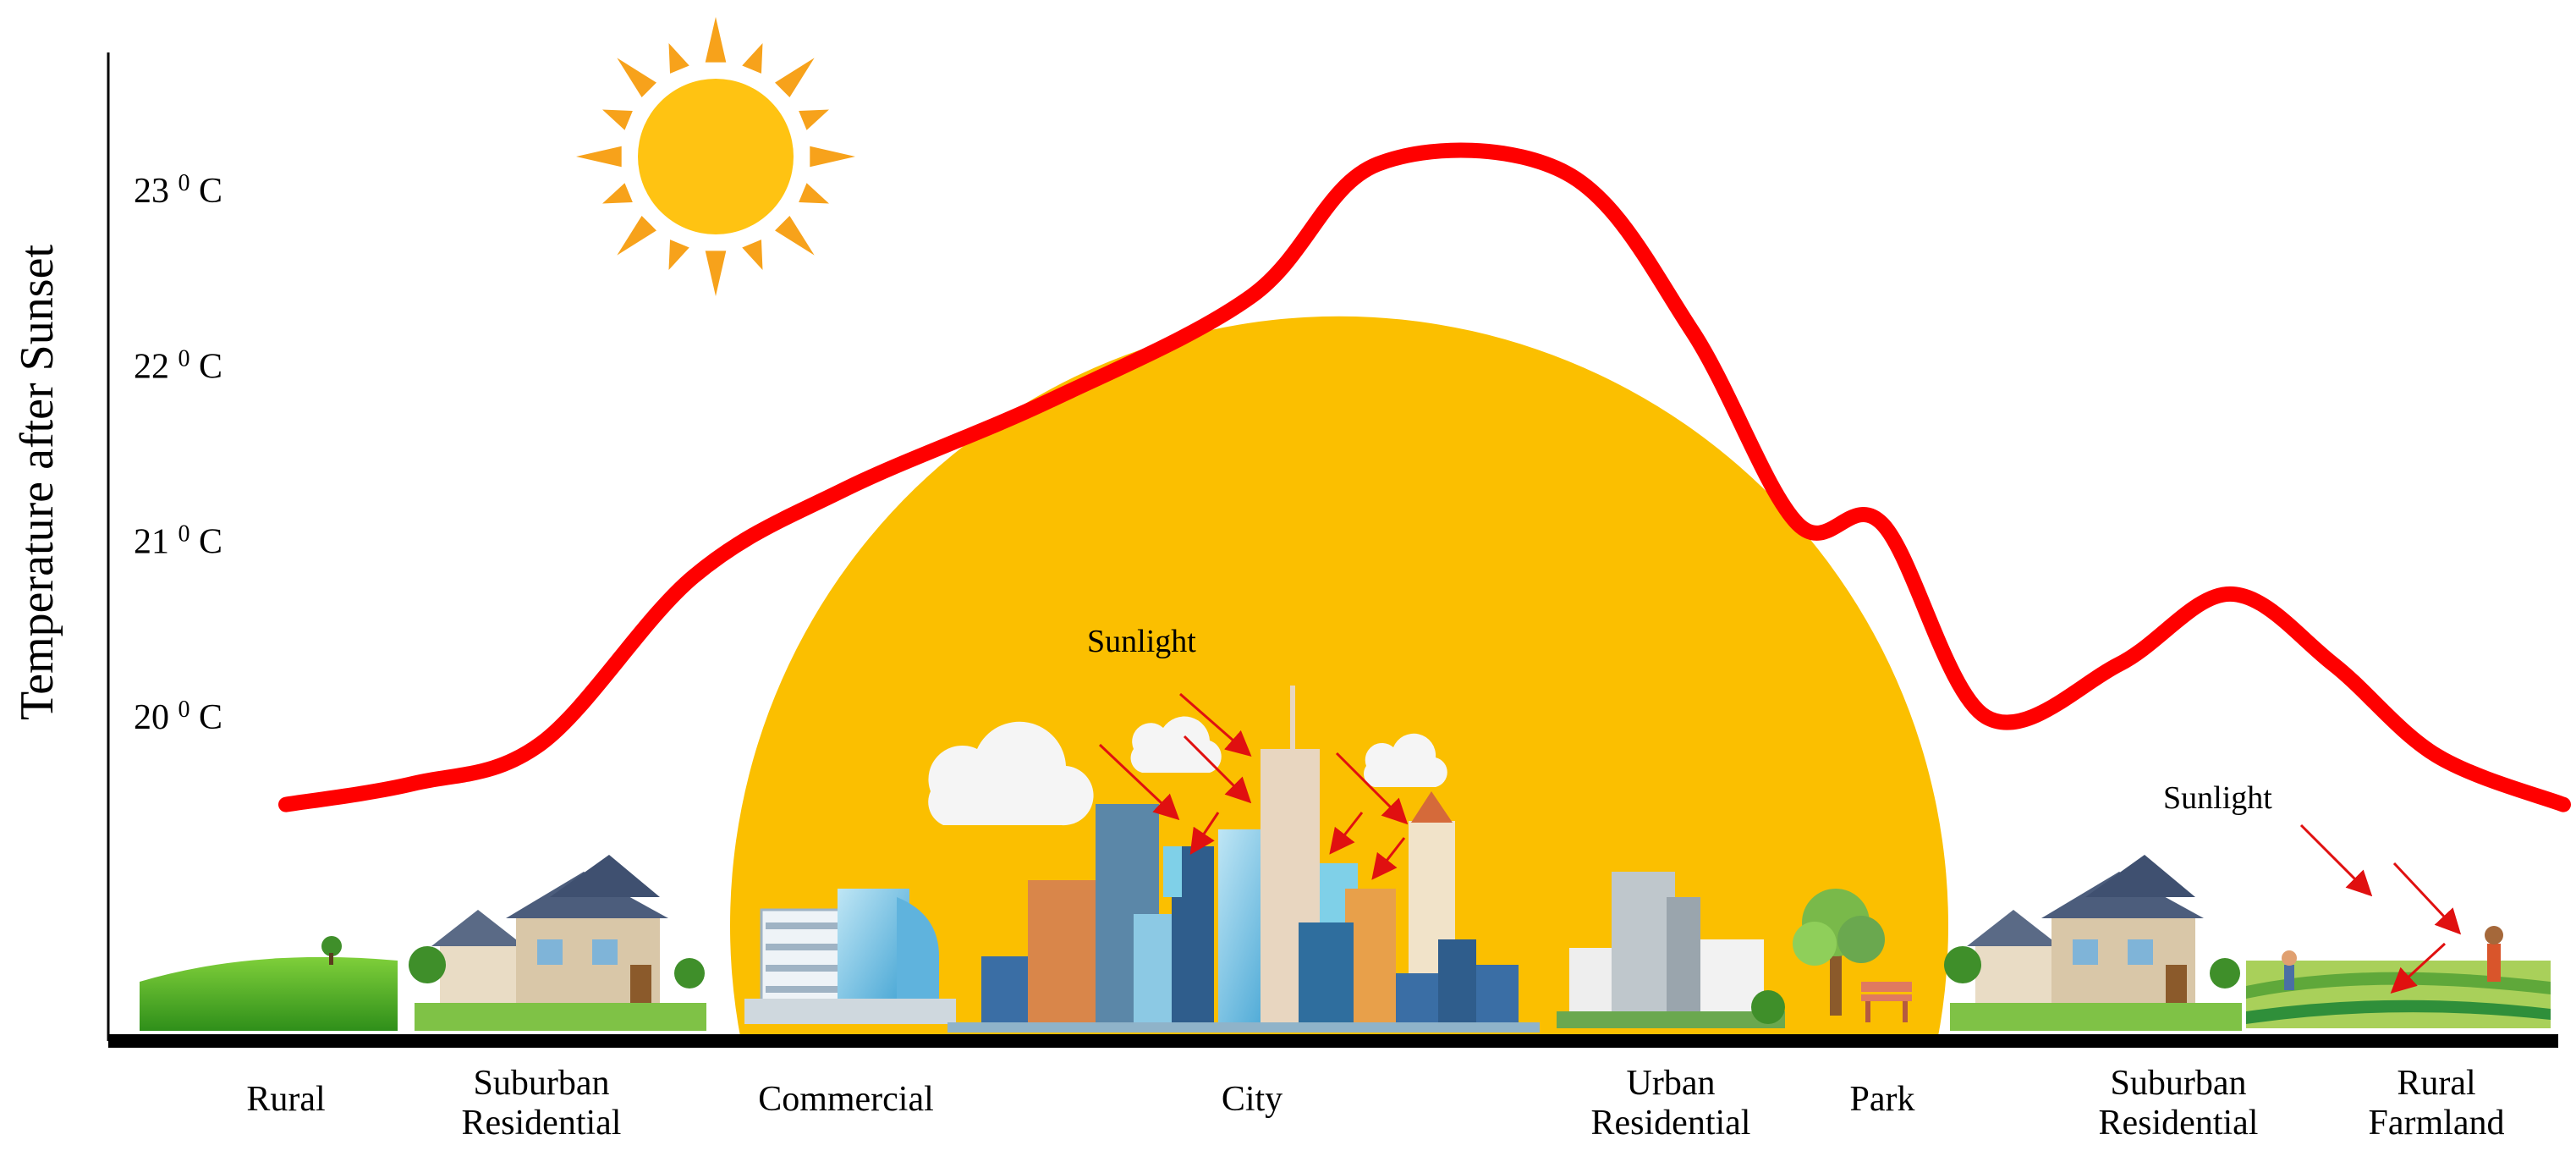 This screenshot has width=2576, height=1173. What do you see at coordinates (1671, 950) in the screenshot?
I see `urban-apartment-icon` at bounding box center [1671, 950].